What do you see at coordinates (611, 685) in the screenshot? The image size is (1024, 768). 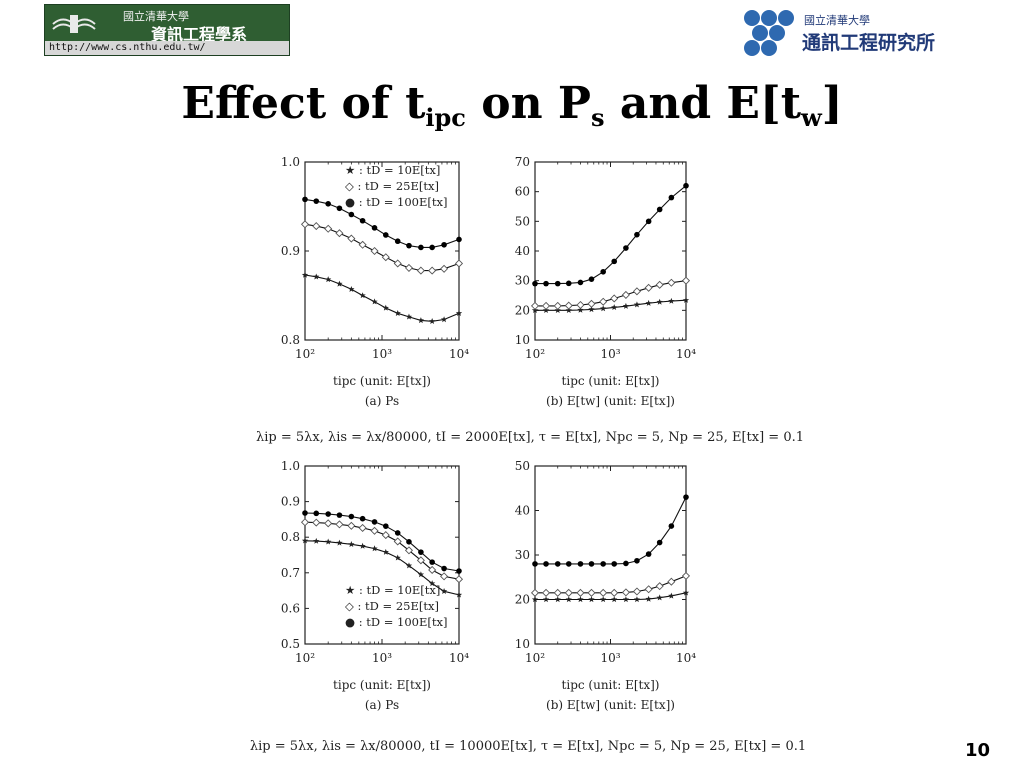 I see `x-axis-label: tipc (unit: E[tx])` at bounding box center [611, 685].